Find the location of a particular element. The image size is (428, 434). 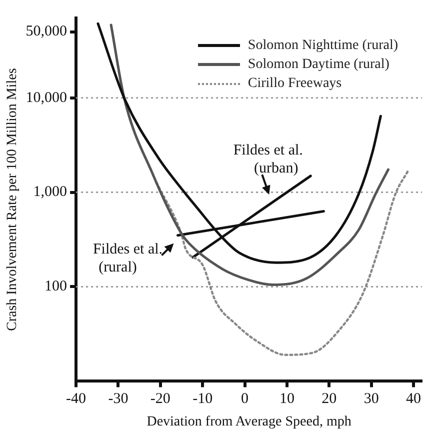

y-axis-title: Crash Involvement Rate per 100 Million Miles is located at coordinates (12, 200).